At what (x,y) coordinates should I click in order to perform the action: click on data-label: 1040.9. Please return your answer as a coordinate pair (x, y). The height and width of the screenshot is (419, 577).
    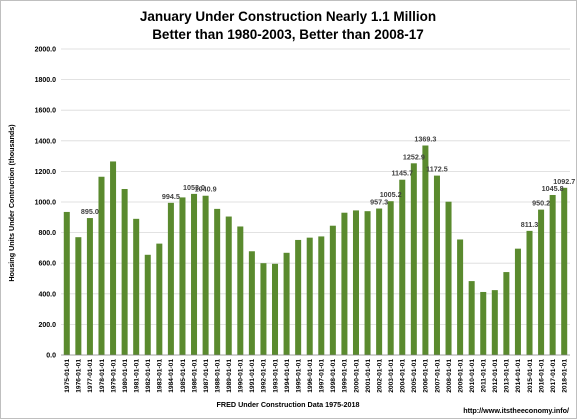
    Looking at the image, I should click on (206, 189).